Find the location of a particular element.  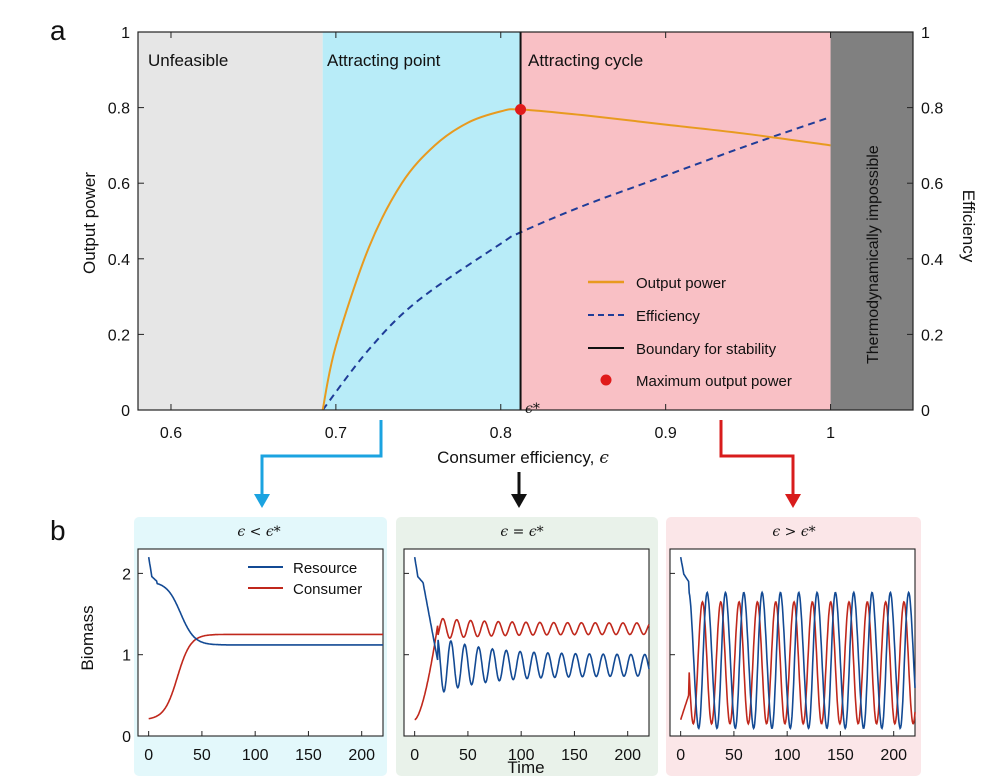

xlabel-time: Time is located at coordinates (525, 767).